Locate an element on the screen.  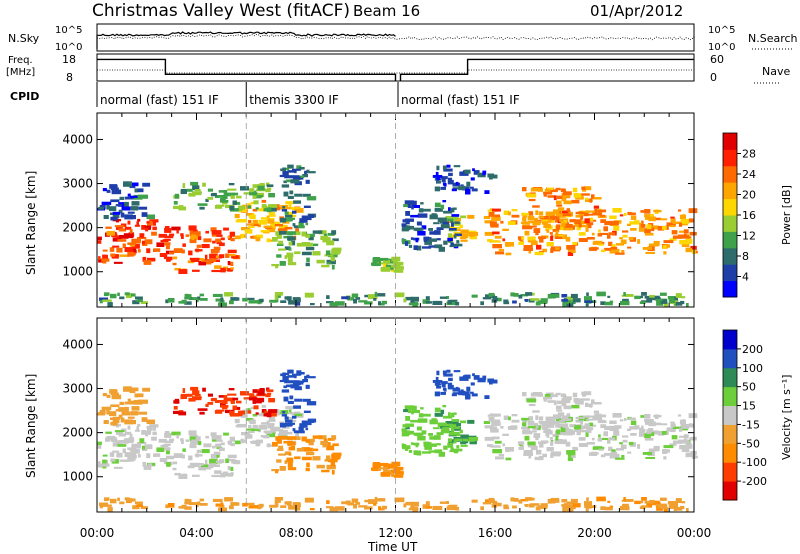
date-label: 01/Apr/2012 is located at coordinates (636, 11).